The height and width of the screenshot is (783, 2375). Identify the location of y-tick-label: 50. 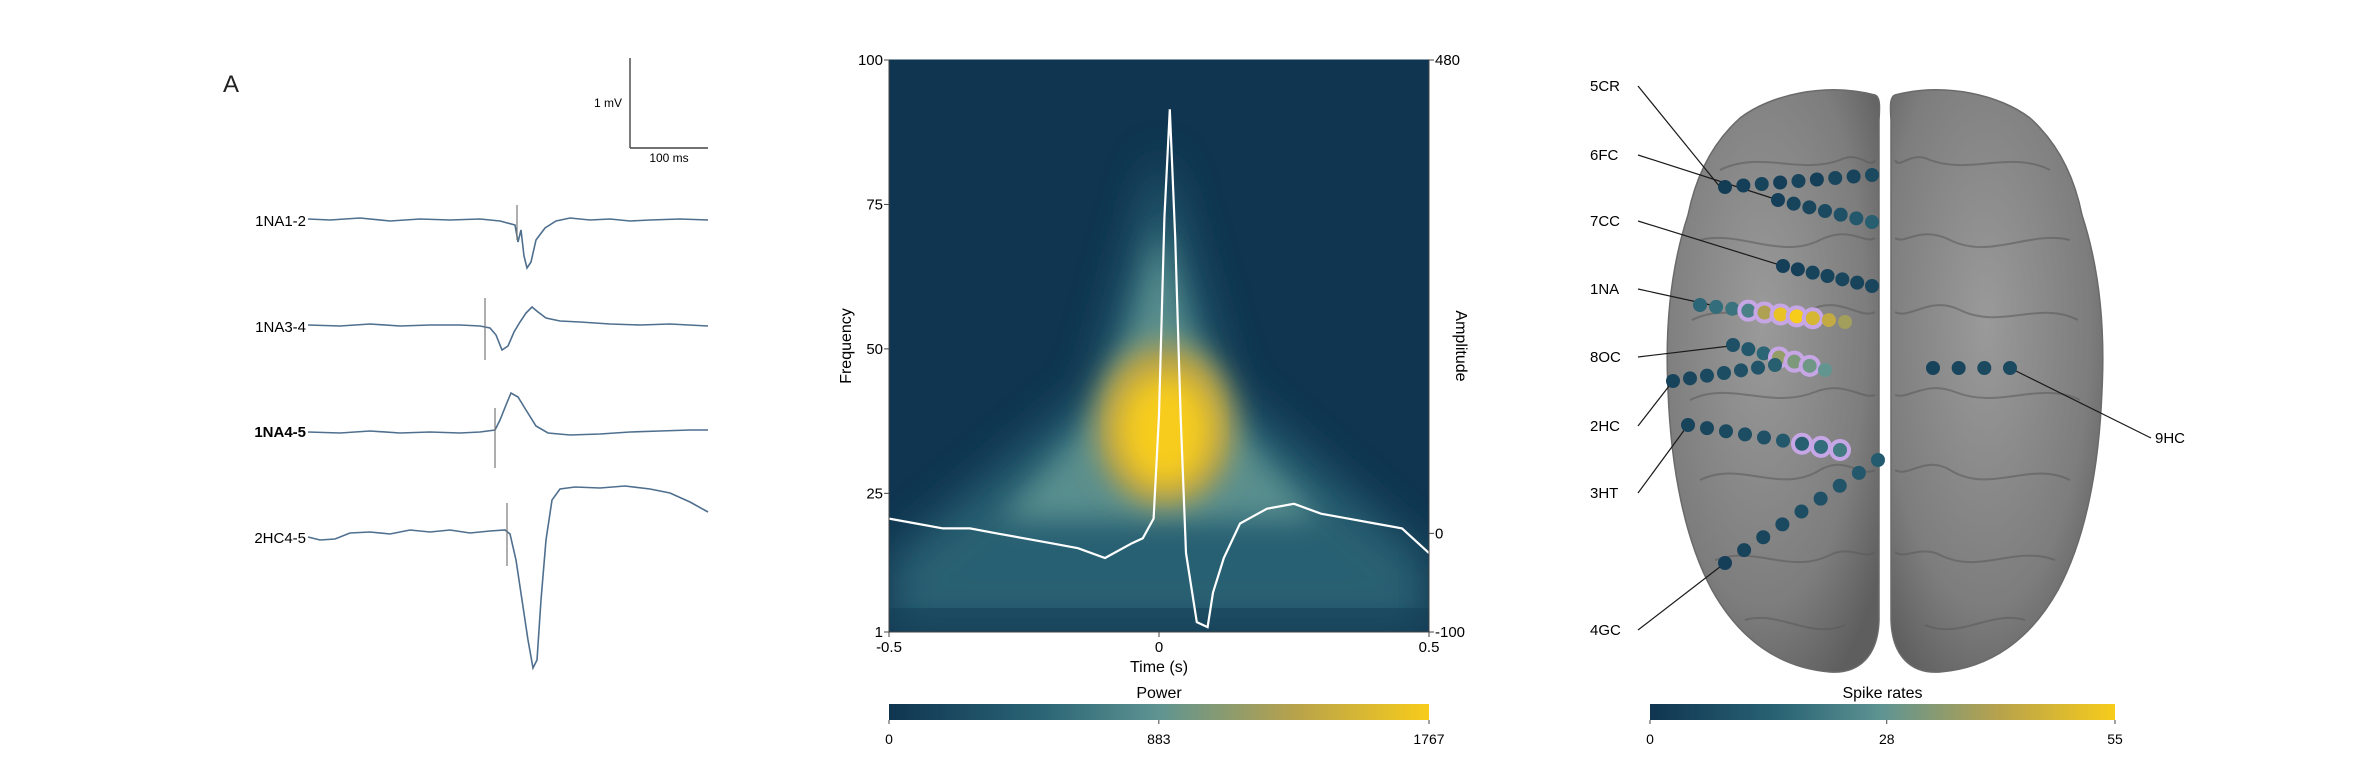
(874, 349).